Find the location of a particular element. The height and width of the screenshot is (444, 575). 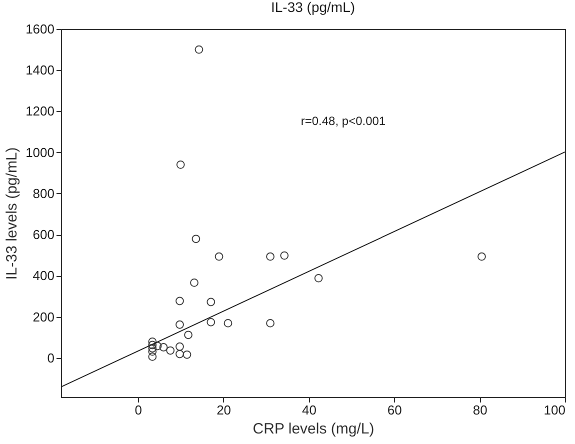

y-tick-label: 600 is located at coordinates (43, 234).